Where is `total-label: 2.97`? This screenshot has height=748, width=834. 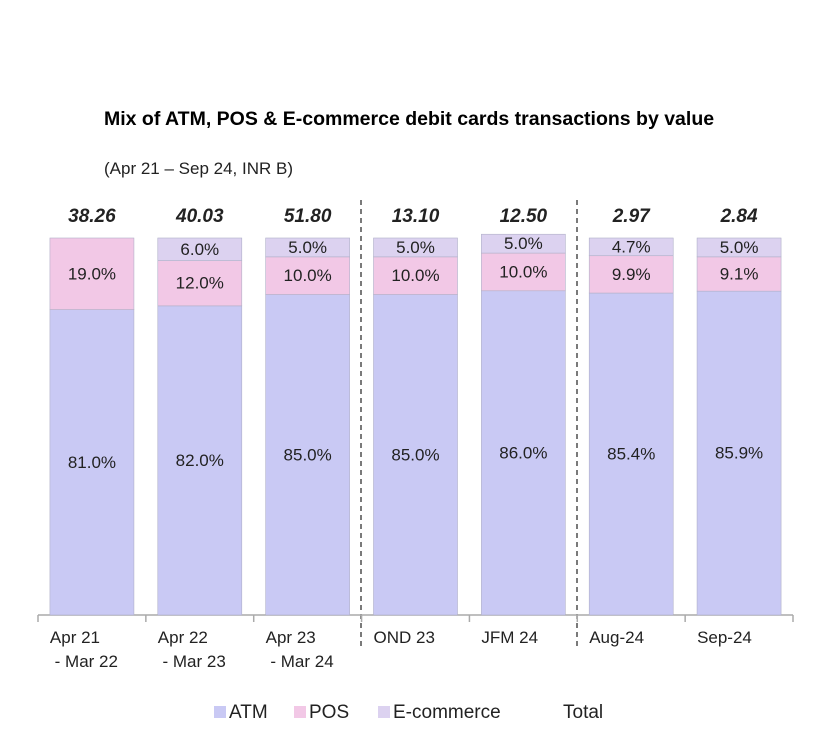 total-label: 2.97 is located at coordinates (631, 216).